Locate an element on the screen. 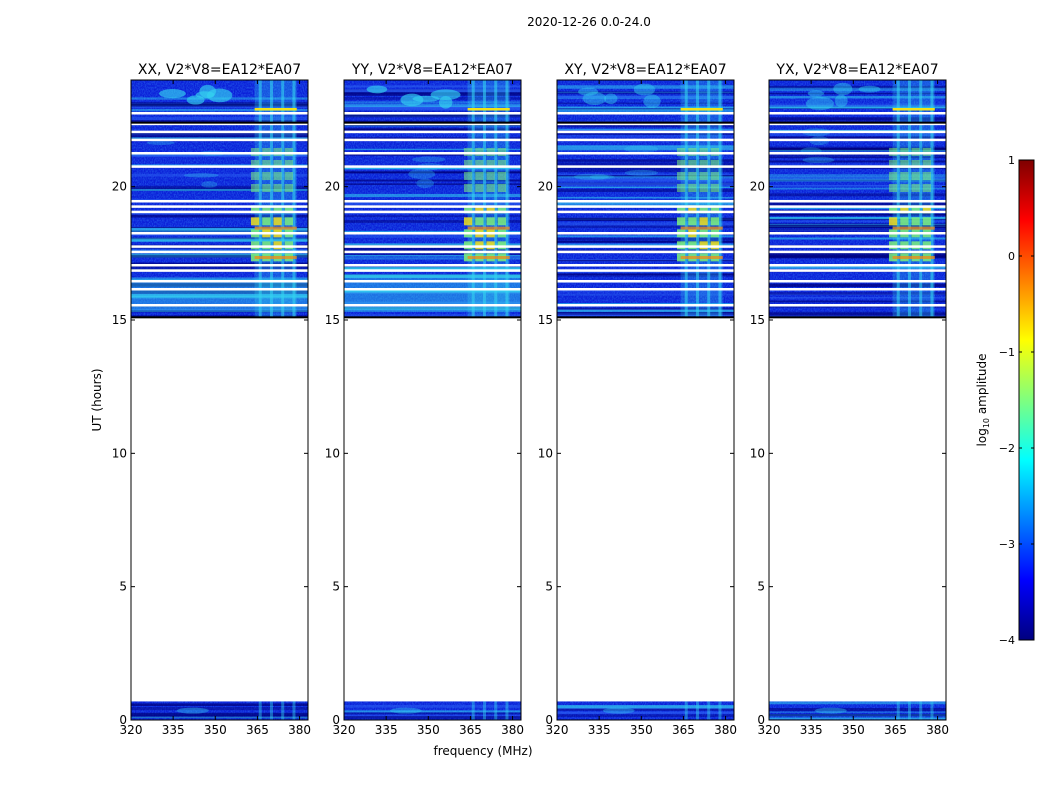  y-tick-label: 15 is located at coordinates (332, 320).